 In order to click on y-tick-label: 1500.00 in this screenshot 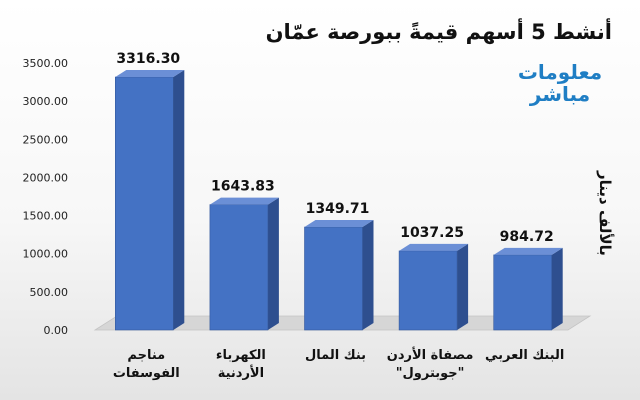, I will do `click(46, 216)`.